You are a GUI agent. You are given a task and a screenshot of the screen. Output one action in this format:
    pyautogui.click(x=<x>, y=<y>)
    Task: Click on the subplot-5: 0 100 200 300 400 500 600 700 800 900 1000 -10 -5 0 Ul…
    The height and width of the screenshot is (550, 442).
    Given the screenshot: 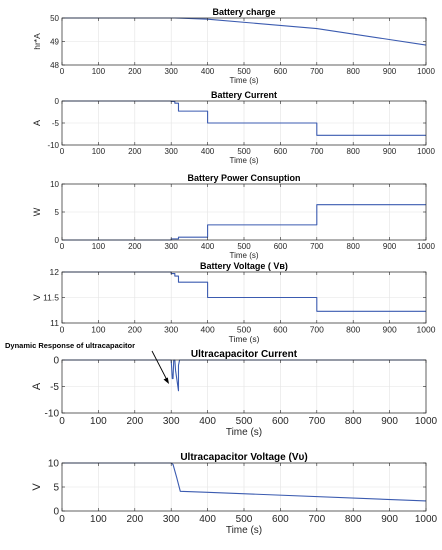 What is the action you would take?
    pyautogui.click(x=234, y=393)
    